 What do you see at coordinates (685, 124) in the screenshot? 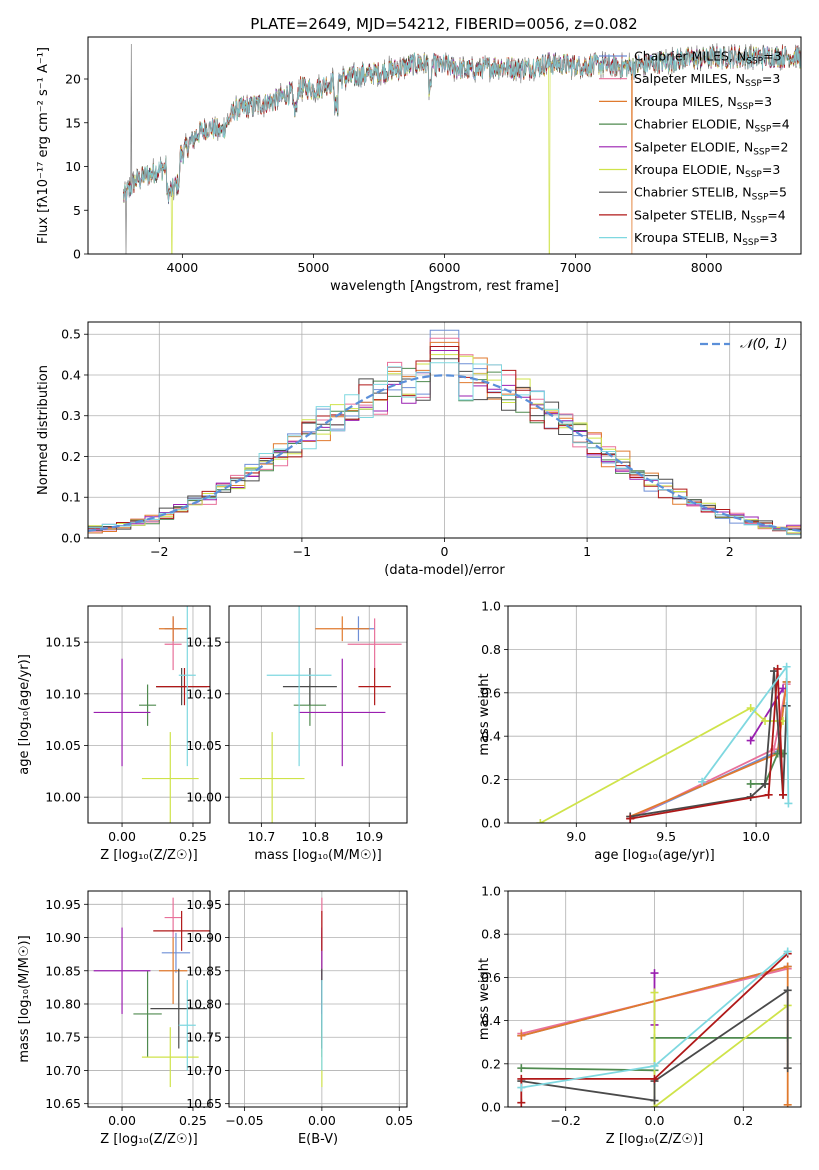
I see `legend-series-name: Chabrier ELODIE` at bounding box center [685, 124].